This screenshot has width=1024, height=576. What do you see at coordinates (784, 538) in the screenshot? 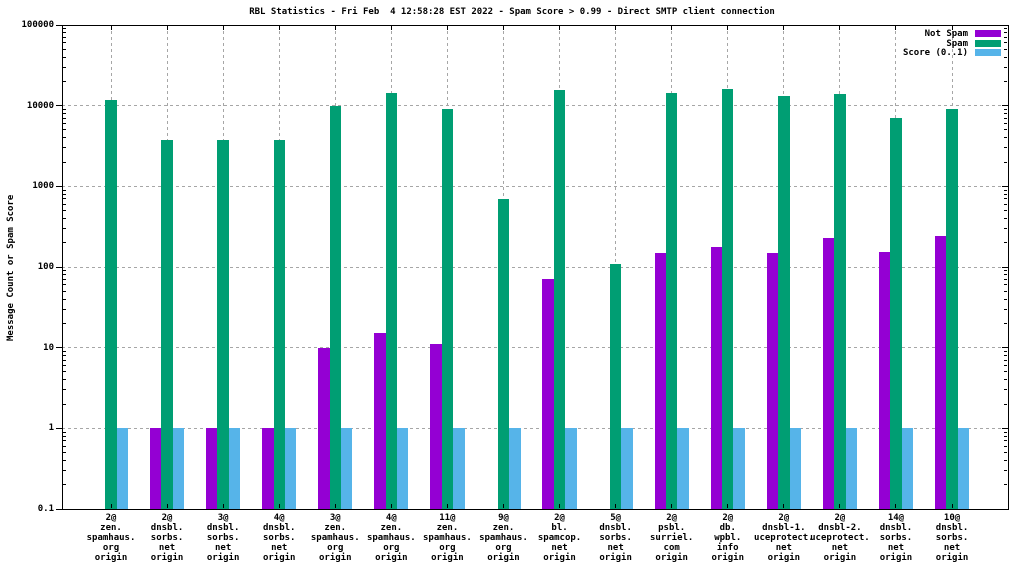
I see `x-category-label: 2@ dnsbl-1. uceprotect. net origin` at bounding box center [784, 538].